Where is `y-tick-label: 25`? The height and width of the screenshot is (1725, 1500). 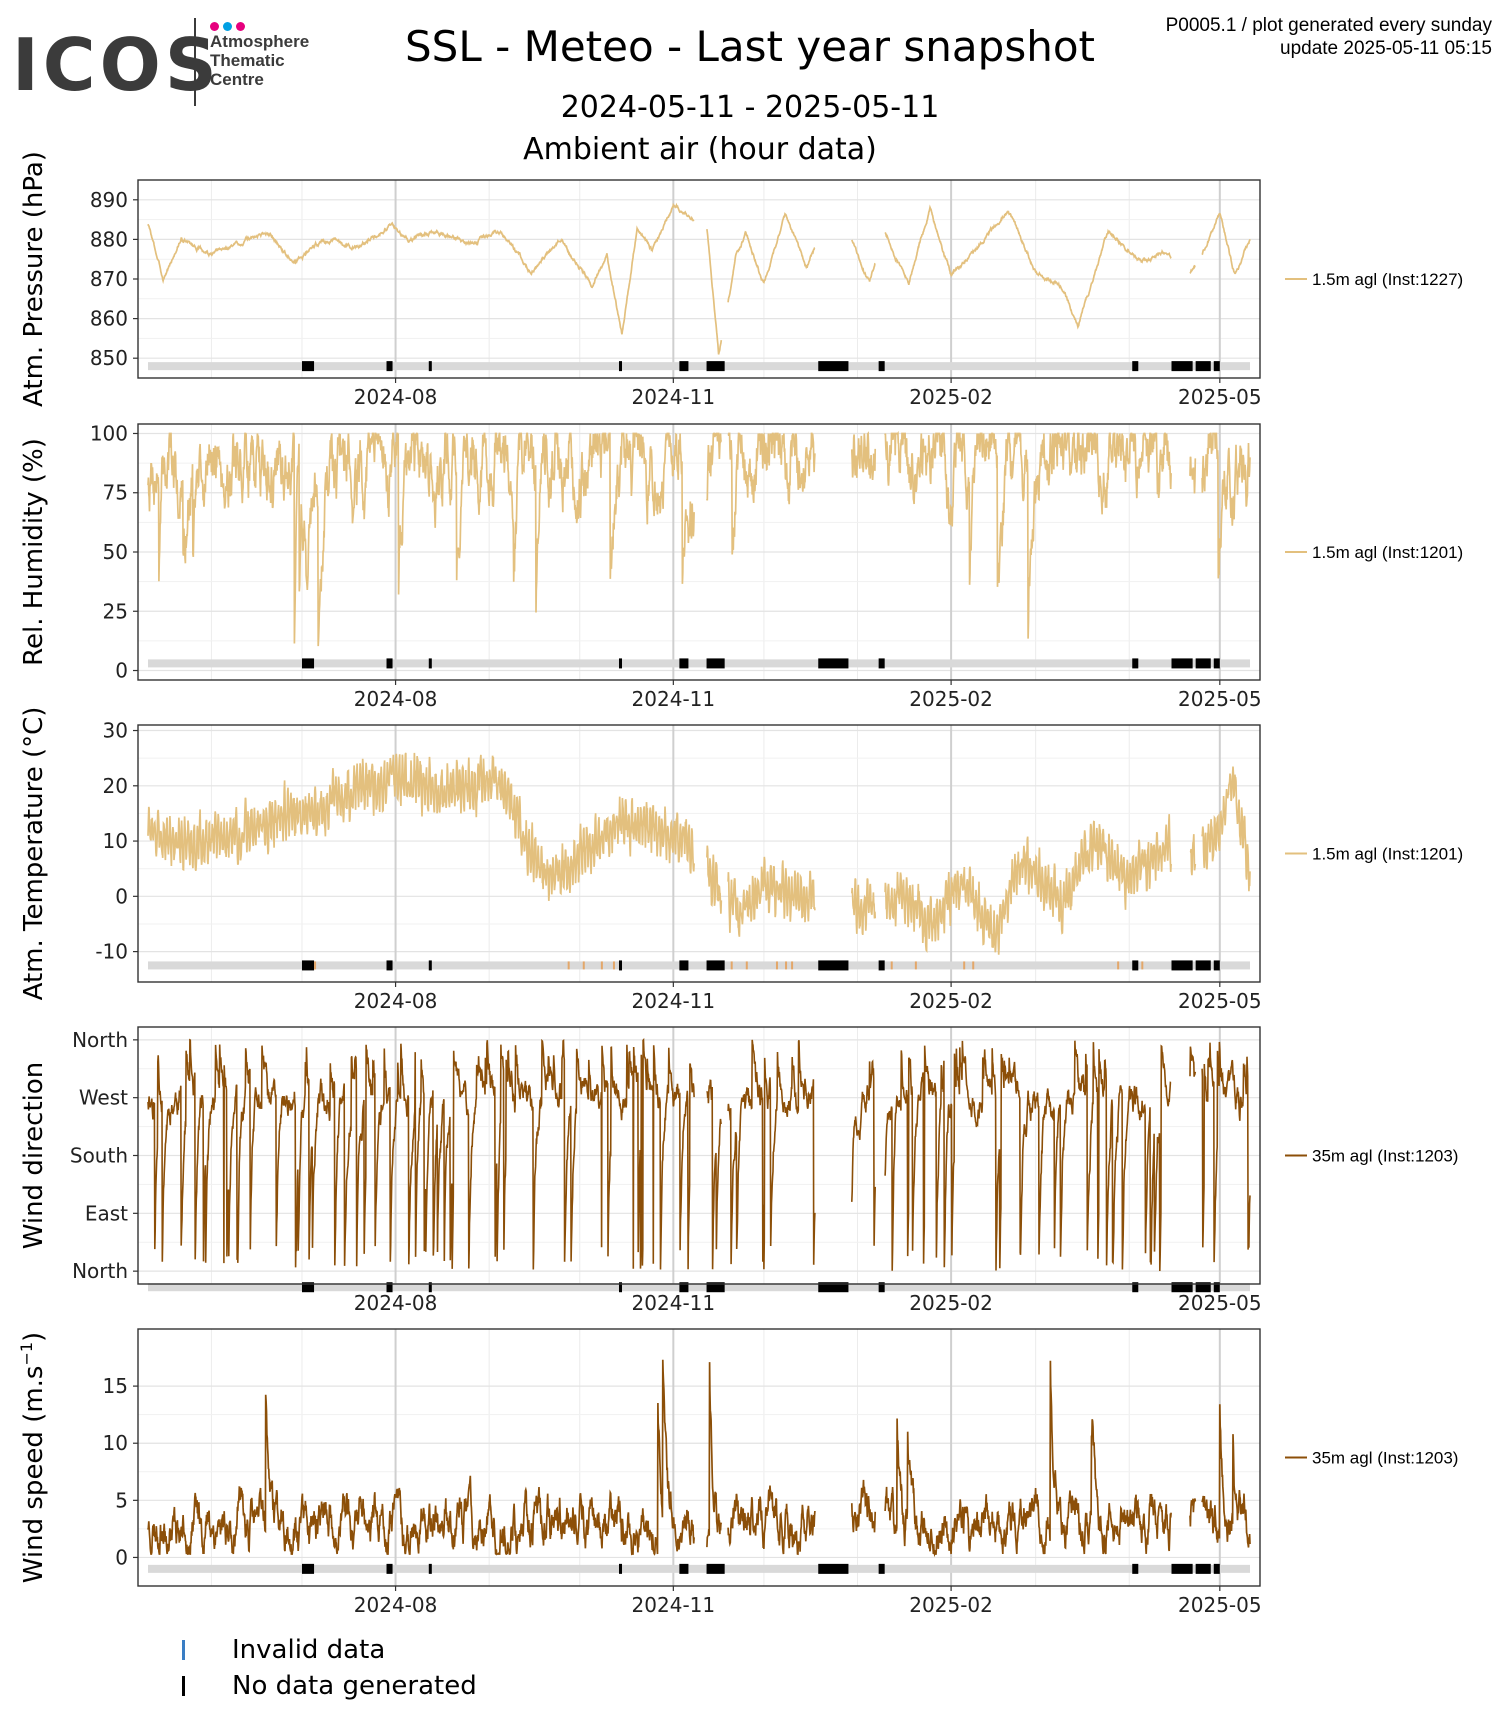 y-tick-label: 25 is located at coordinates (115, 611).